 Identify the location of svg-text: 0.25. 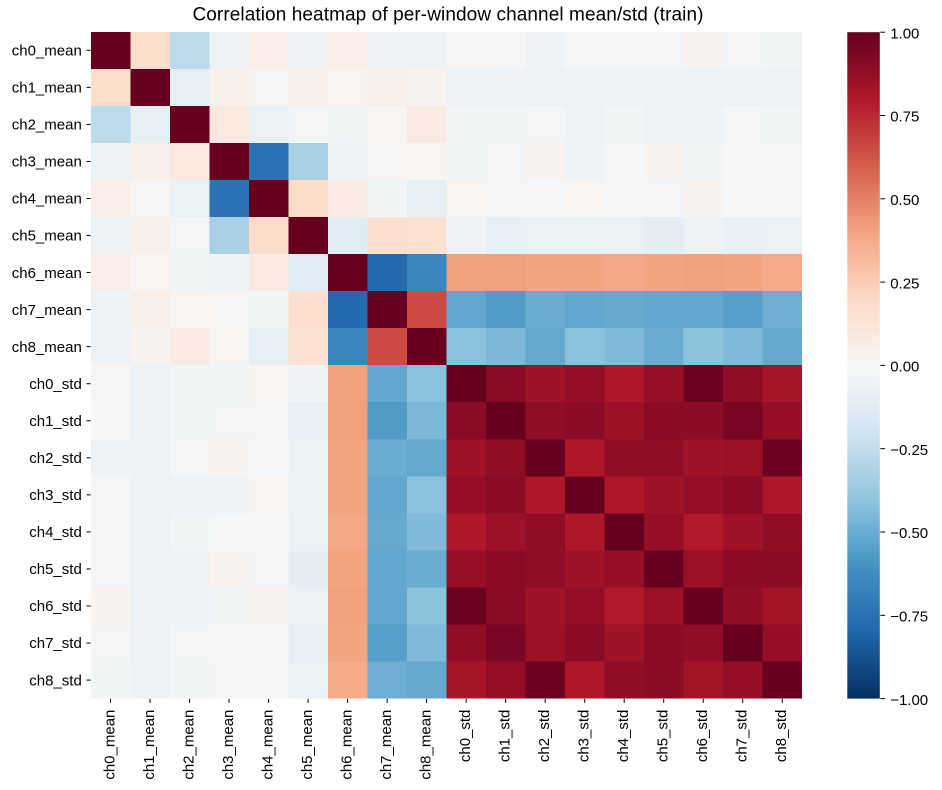
(904, 283).